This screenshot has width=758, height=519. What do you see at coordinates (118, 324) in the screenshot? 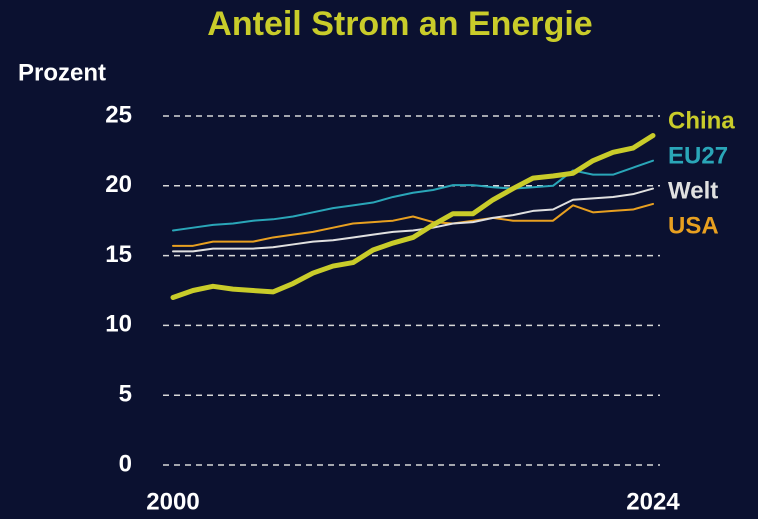
I see `y-tick-label: 10` at bounding box center [118, 324].